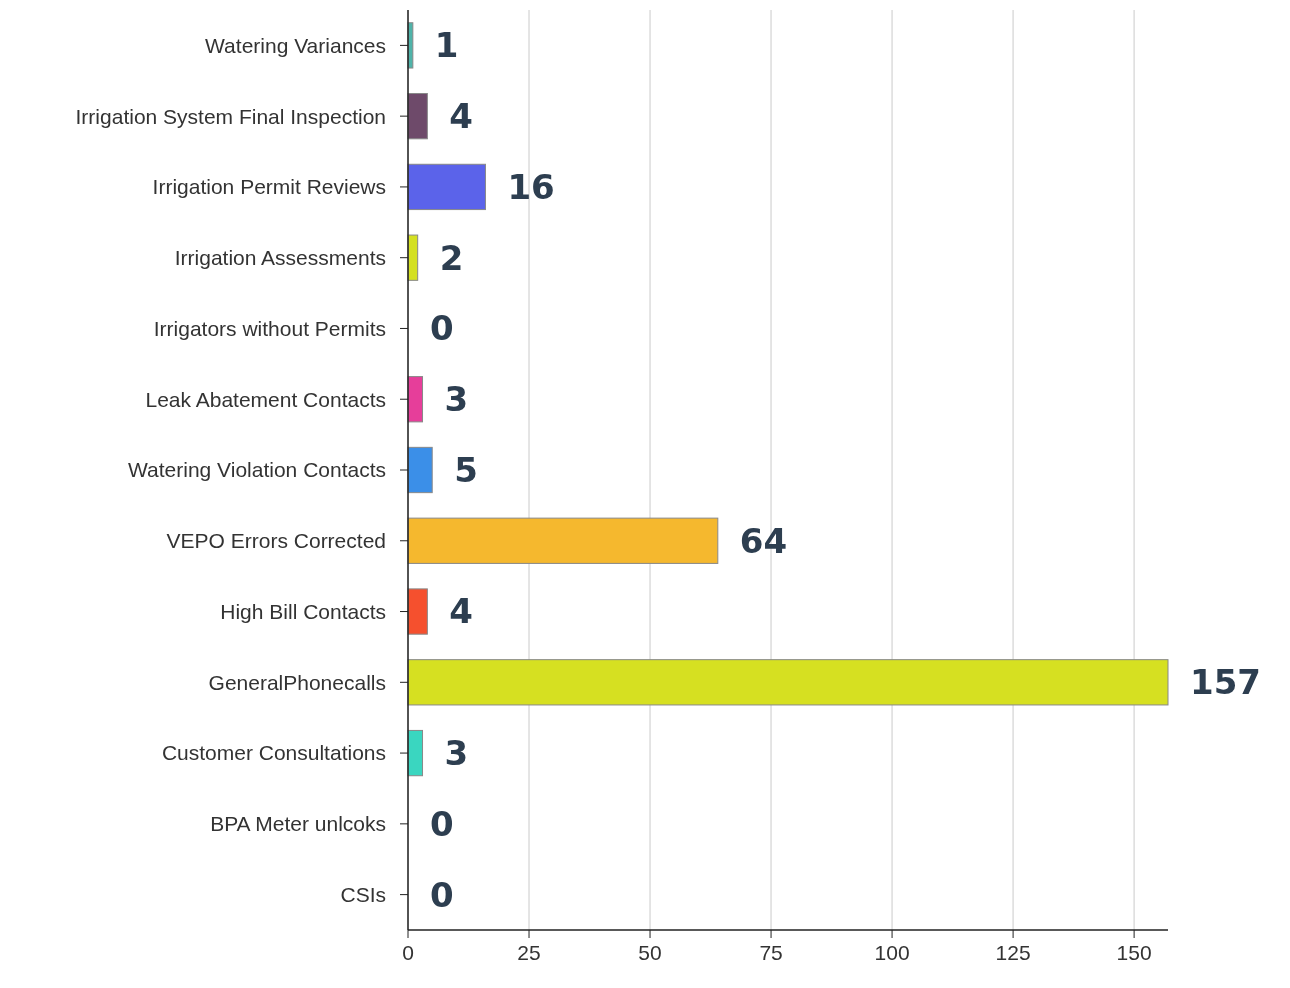  I want to click on y-tick-label: Irrigation Permit Reviews, so click(269, 187).